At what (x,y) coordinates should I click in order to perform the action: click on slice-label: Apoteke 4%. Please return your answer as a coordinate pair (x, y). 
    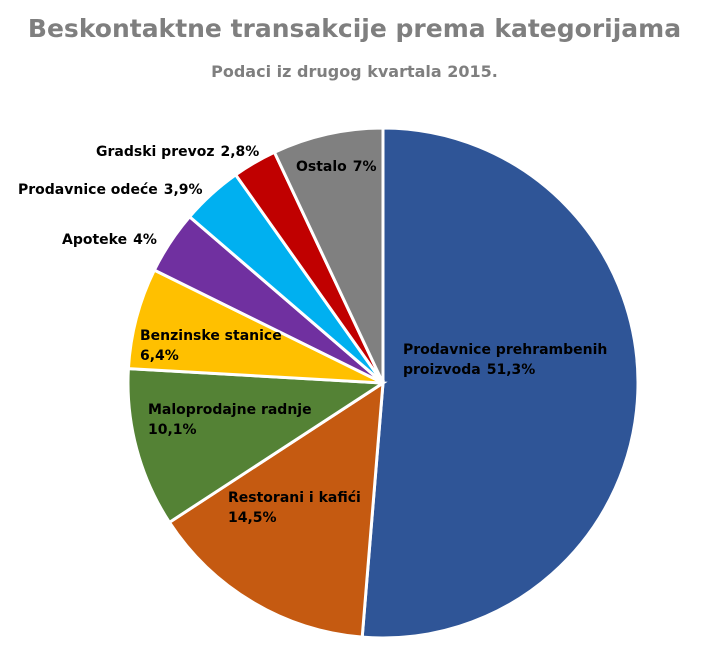
    Looking at the image, I should click on (112, 240).